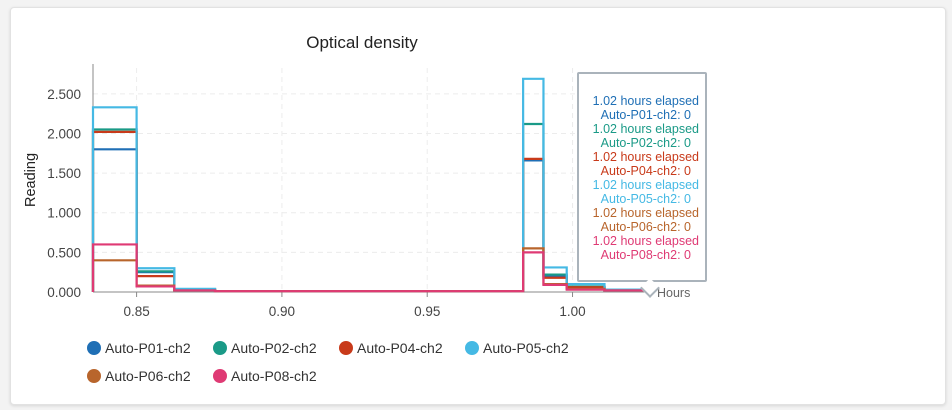  I want to click on legend-item-auto-p02-ch2: Auto-P02-ch2, so click(276, 348).